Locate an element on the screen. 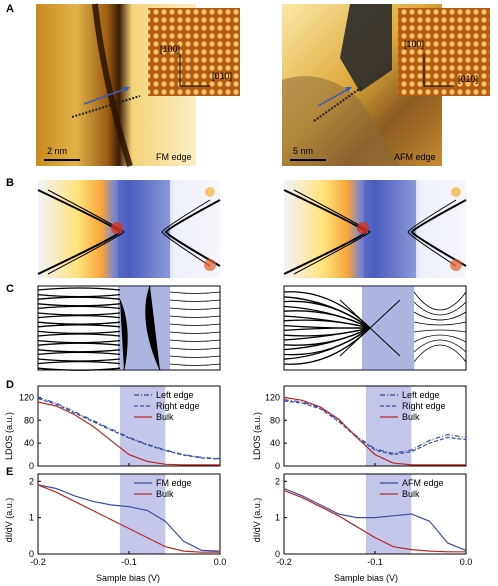 This screenshot has height=586, width=498. d-ylabel-left: LDOS (a.u.) is located at coordinates (9, 436).